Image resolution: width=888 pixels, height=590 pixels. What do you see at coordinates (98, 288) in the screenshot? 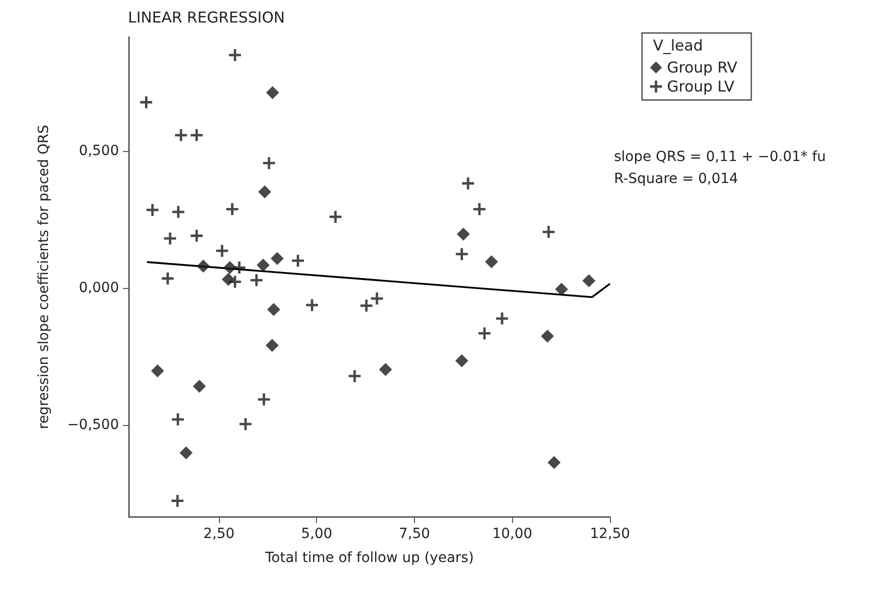
I see `y-tick-label: 0,000` at bounding box center [98, 288].